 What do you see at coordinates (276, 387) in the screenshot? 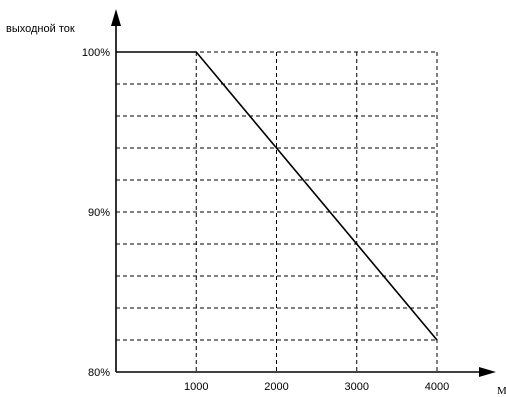
I see `x-tick-label: 2000` at bounding box center [276, 387].